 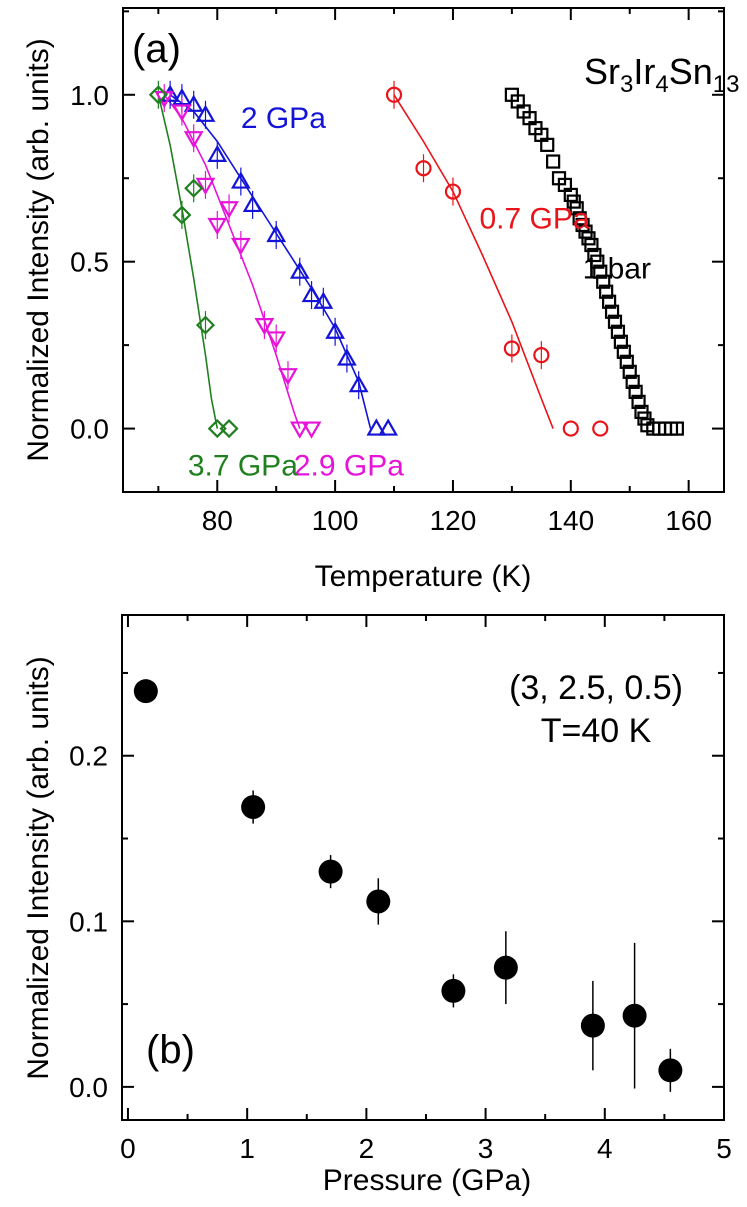 What do you see at coordinates (602, 71) in the screenshot?
I see `chart-title-part: Sr` at bounding box center [602, 71].